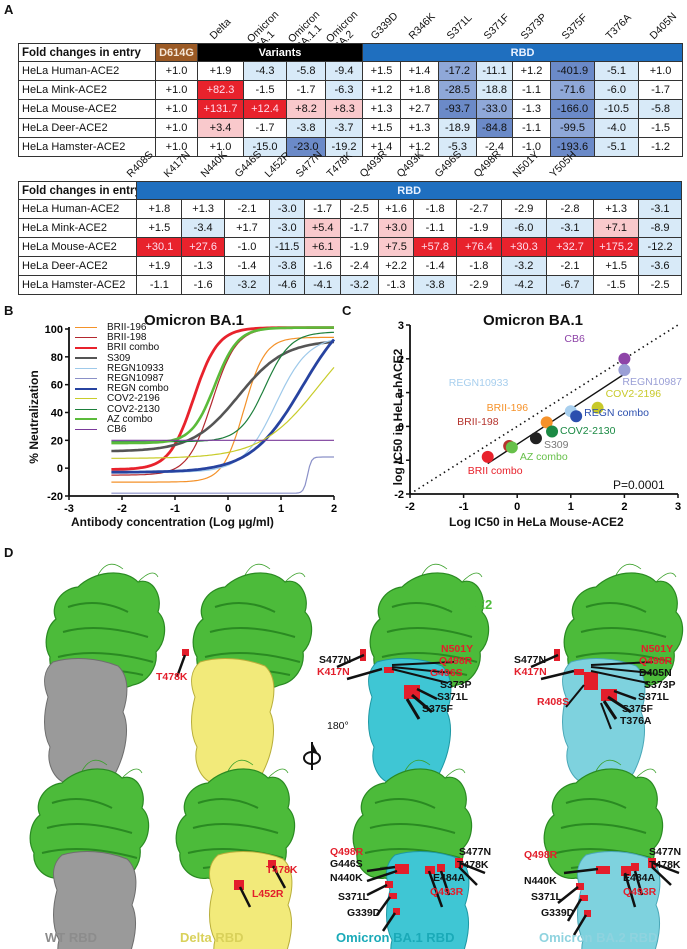 The width and height of the screenshot is (687, 949). What do you see at coordinates (607, 676) in the screenshot?
I see `ba2-rbd-structure-front` at bounding box center [607, 676].